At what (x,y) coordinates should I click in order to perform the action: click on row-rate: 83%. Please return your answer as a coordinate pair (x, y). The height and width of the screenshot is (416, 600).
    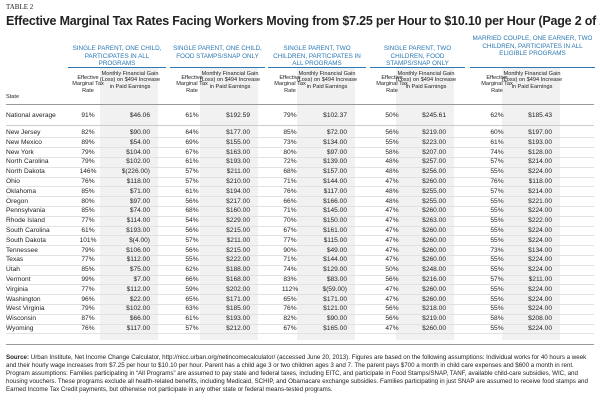
    Looking at the image, I should click on (290, 279).